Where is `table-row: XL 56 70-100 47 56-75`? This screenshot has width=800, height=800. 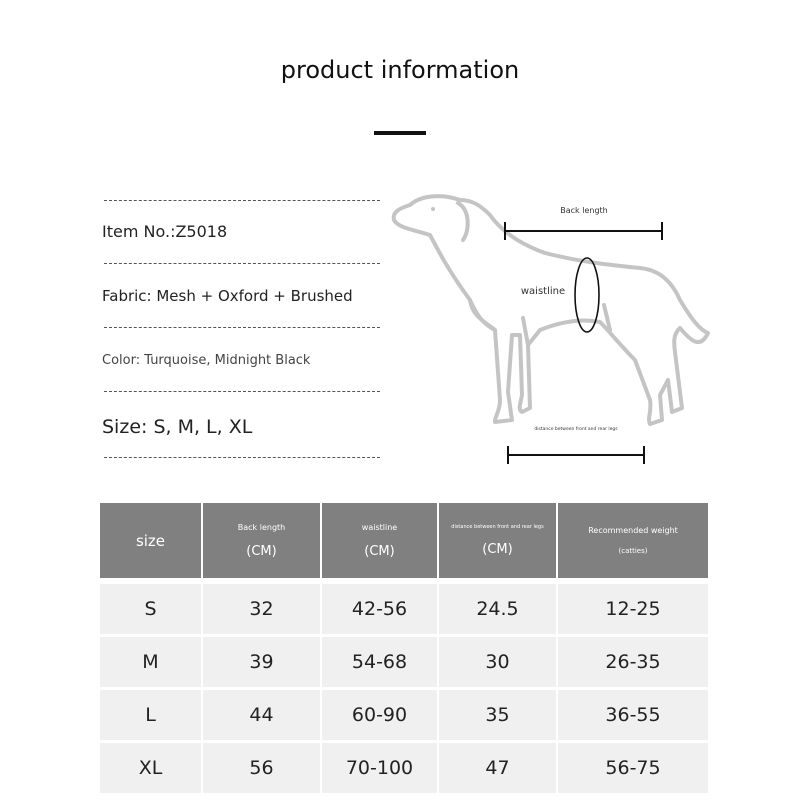
table-row: XL 56 70-100 47 56-75 is located at coordinates (404, 769).